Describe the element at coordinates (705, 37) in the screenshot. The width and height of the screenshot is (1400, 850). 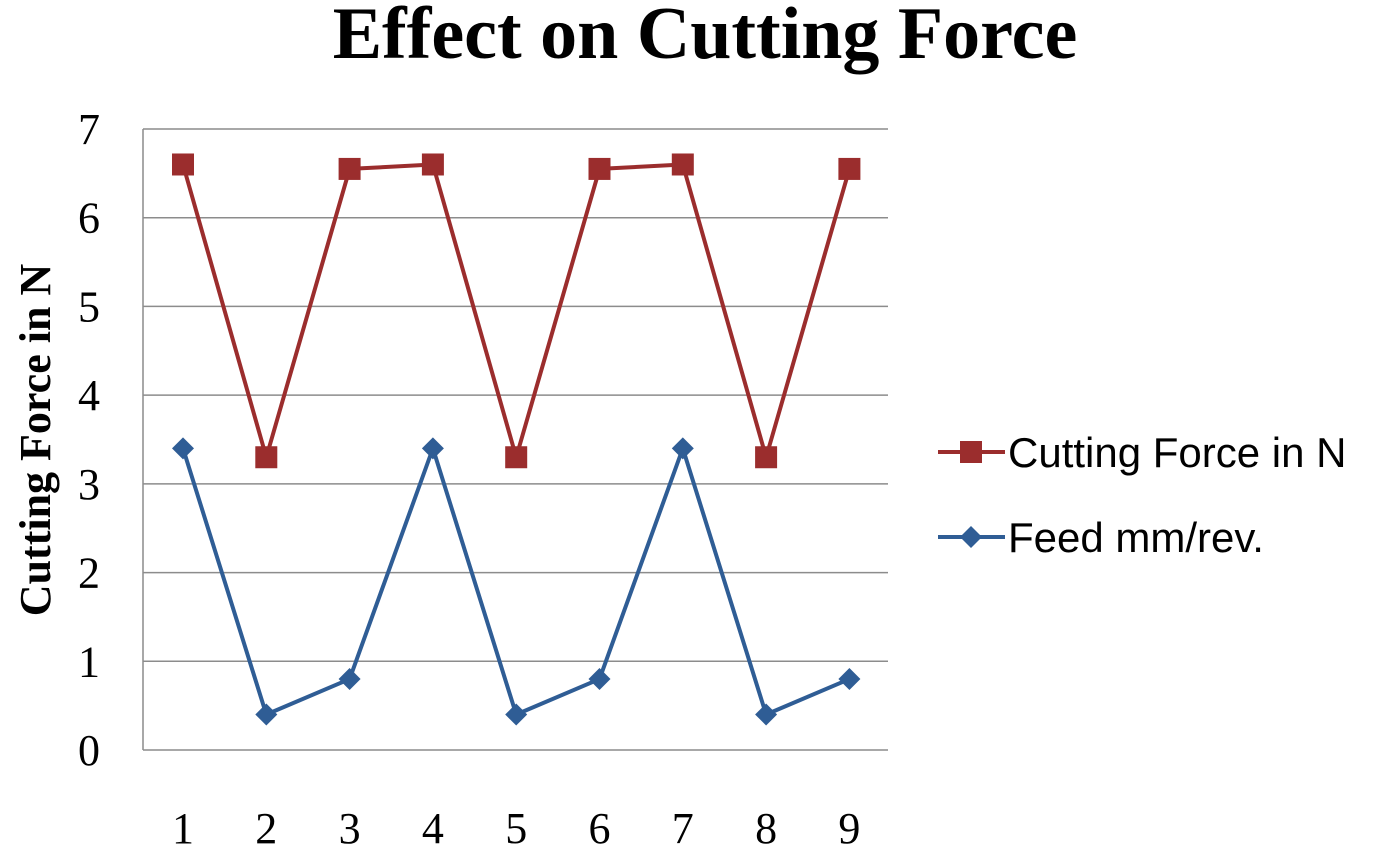
I see `chart-title: Effect on Cutting Force` at that location.